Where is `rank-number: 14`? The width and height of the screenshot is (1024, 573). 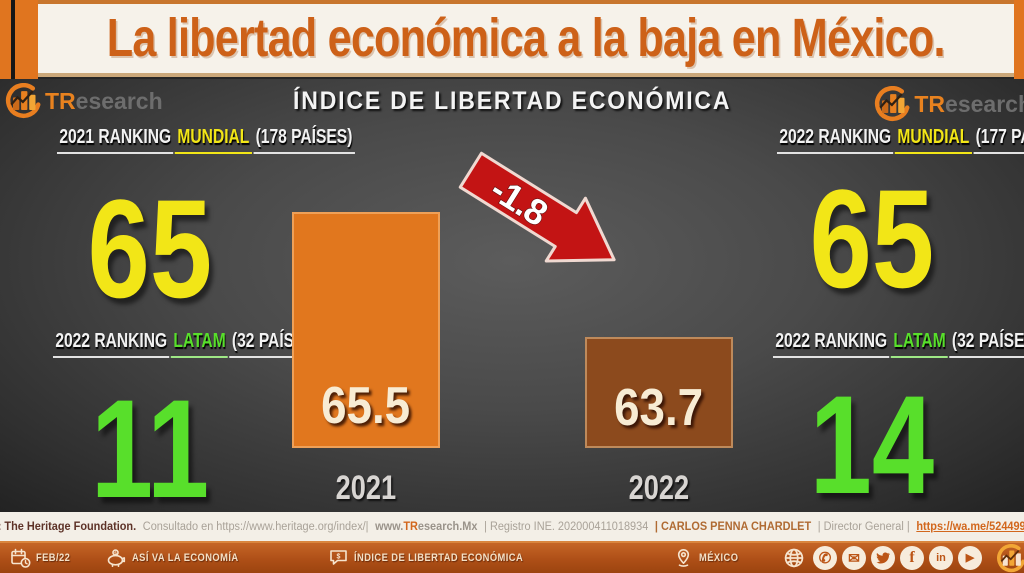
rank-number: 14 is located at coordinates (872, 444).